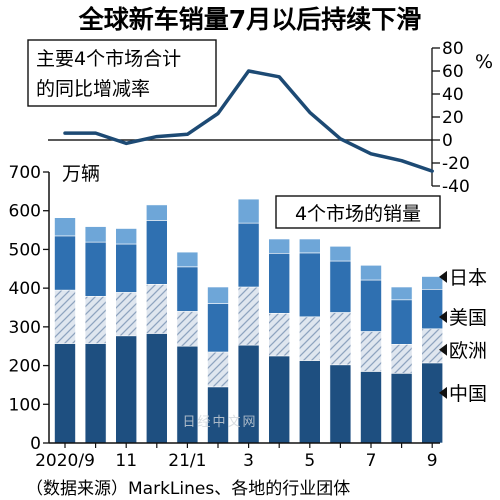 This screenshot has height=500, width=500. Describe the element at coordinates (484, 62) in the screenshot. I see `line-unit-label: %` at that location.